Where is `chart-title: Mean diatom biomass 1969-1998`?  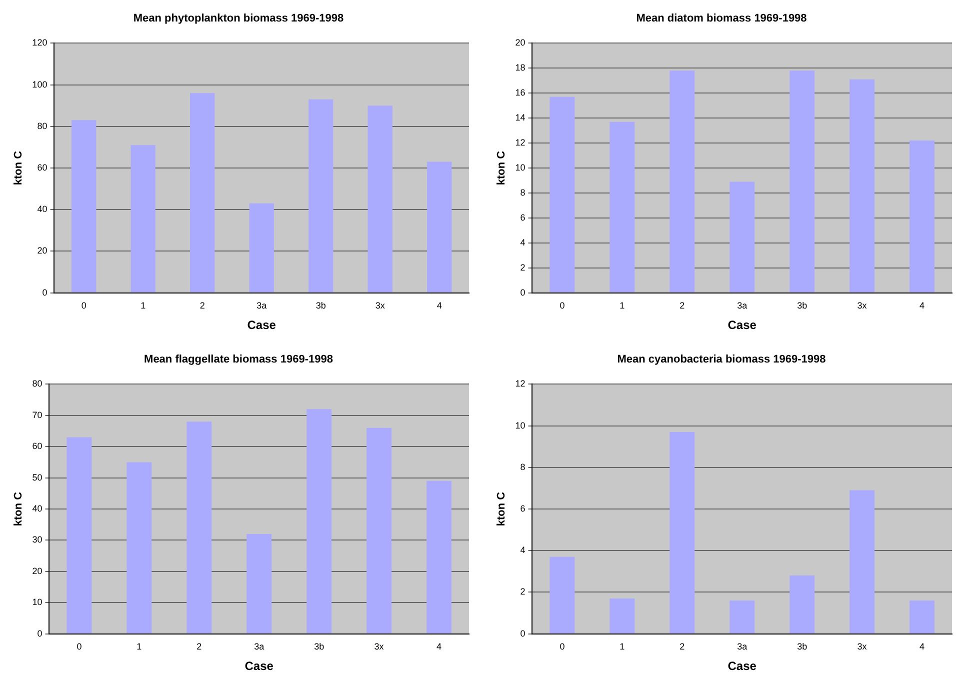 chart-title: Mean diatom biomass 1969-1998 is located at coordinates (721, 18).